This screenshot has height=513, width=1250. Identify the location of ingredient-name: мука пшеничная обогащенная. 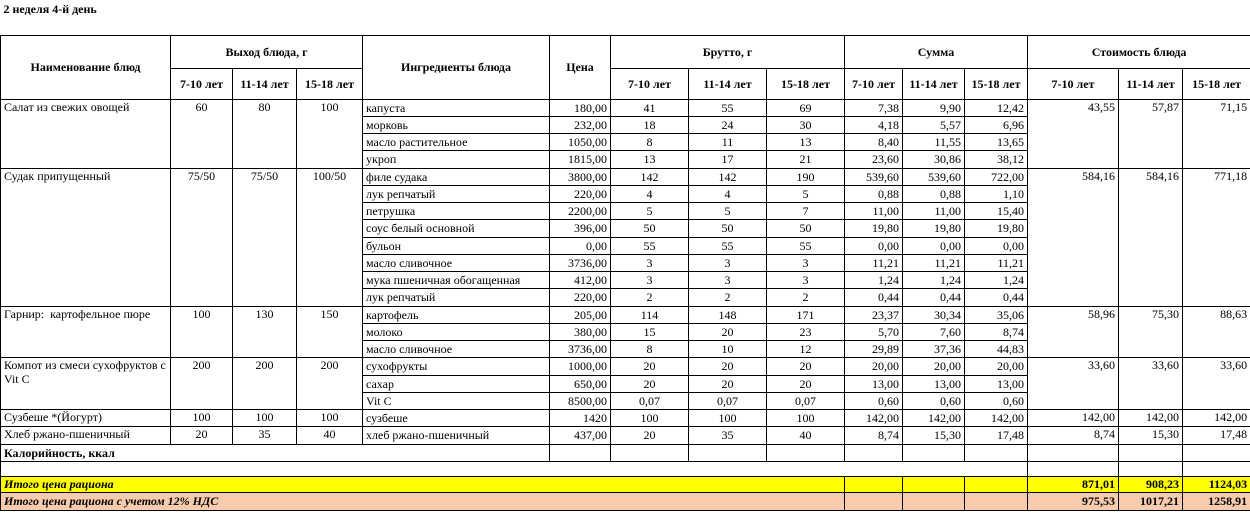
(456, 280).